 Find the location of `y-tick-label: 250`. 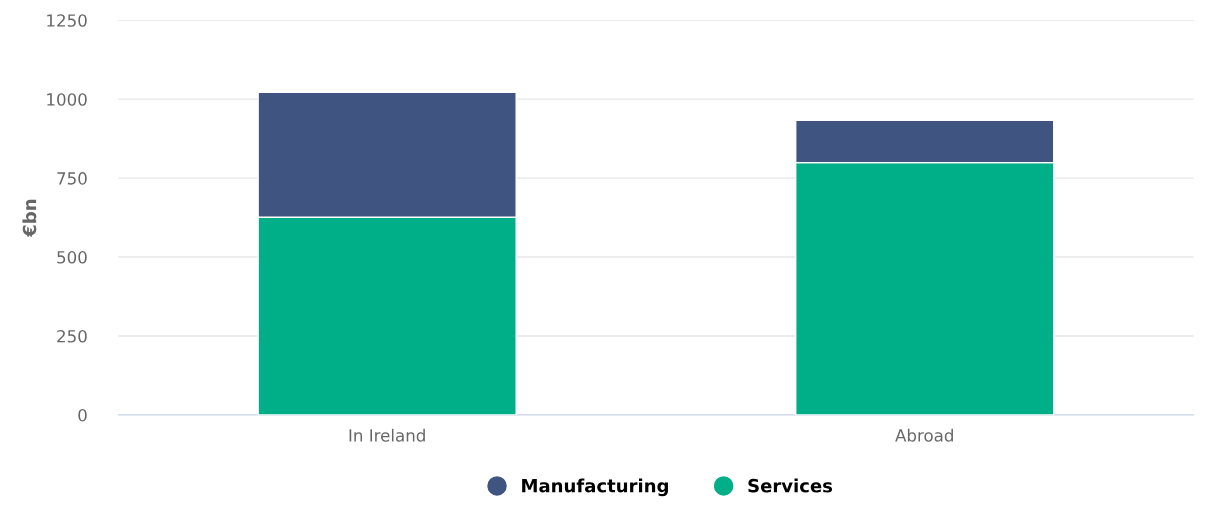

y-tick-label: 250 is located at coordinates (72, 336).